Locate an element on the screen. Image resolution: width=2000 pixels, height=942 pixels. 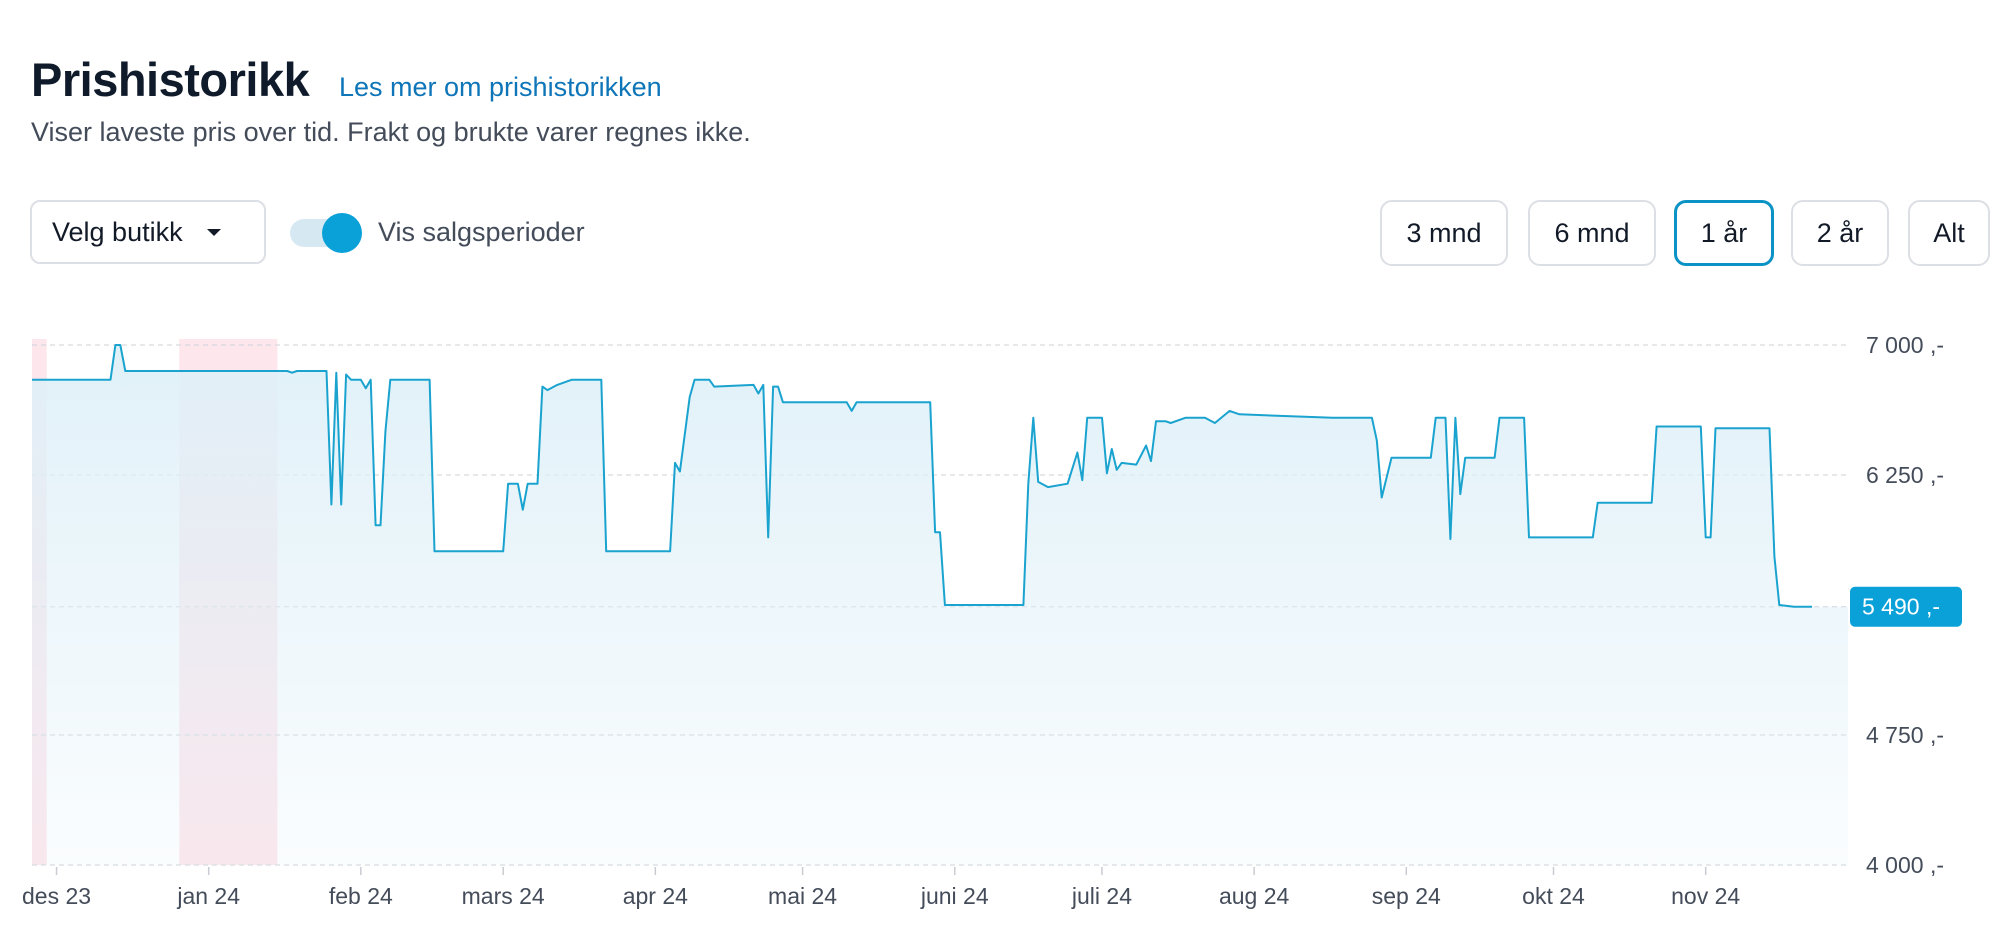
range-button-label: 6 mnd is located at coordinates (1592, 232).